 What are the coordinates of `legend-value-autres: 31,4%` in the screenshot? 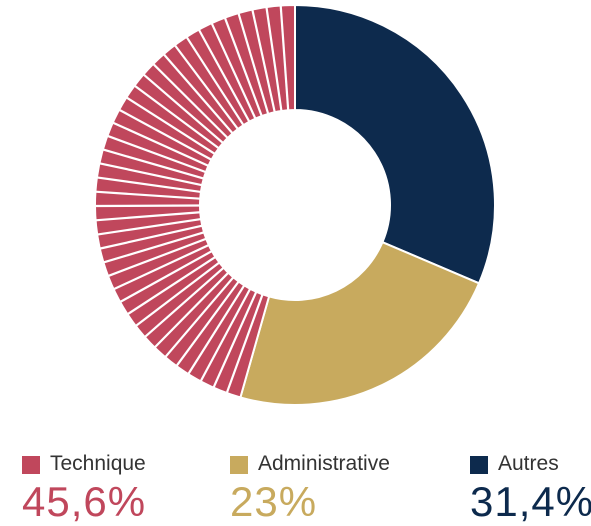 It's located at (530, 501).